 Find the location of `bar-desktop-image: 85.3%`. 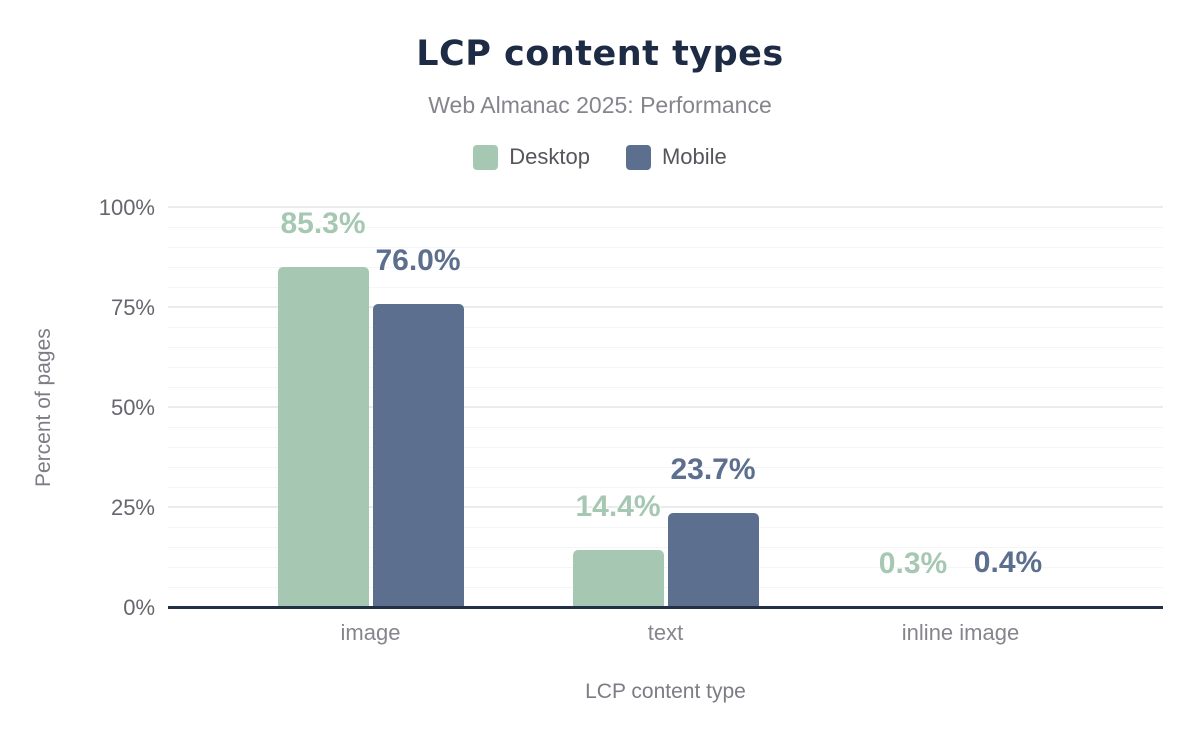

bar-desktop-image: 85.3% is located at coordinates (323, 407).